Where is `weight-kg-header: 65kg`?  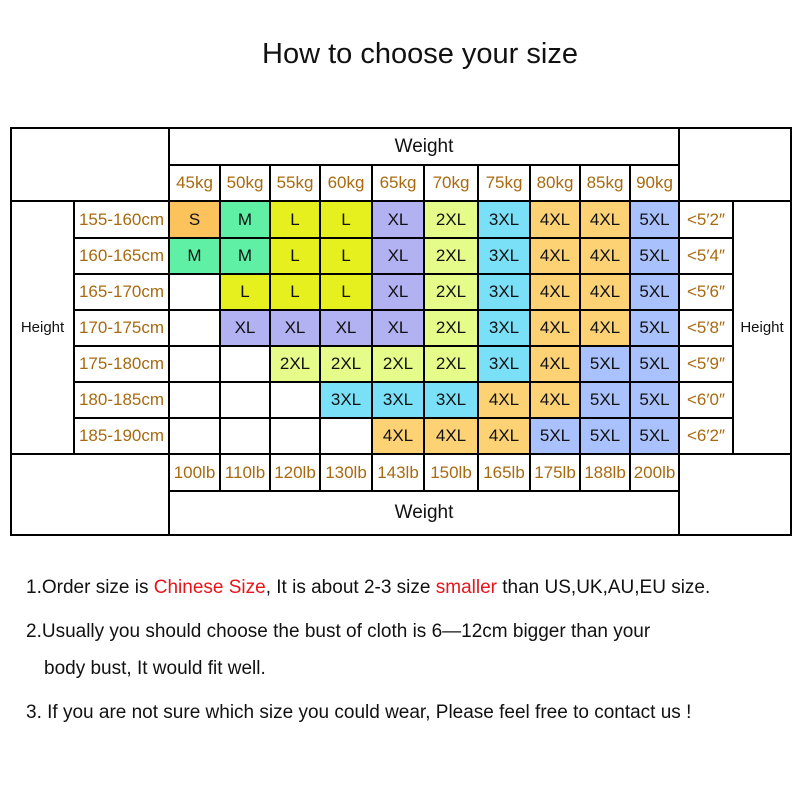 weight-kg-header: 65kg is located at coordinates (398, 183).